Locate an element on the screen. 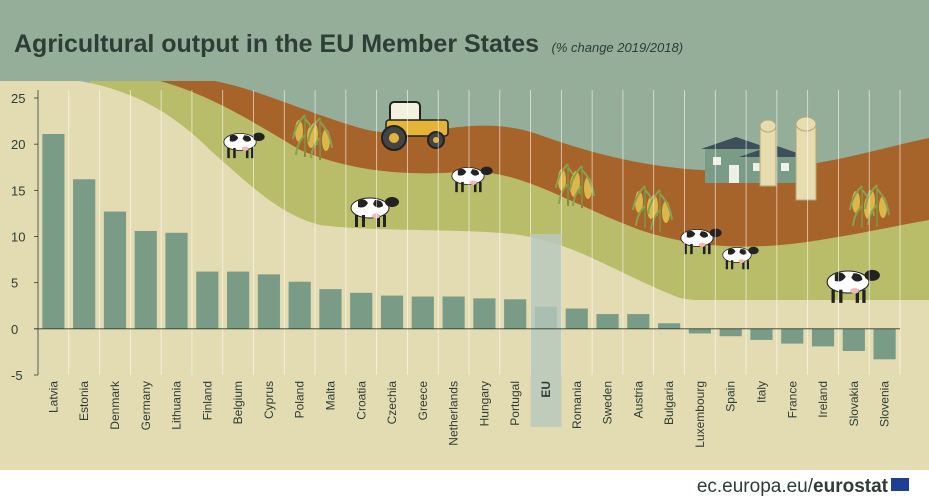 The height and width of the screenshot is (504, 929). x-tick-label-poland: Poland is located at coordinates (300, 399).